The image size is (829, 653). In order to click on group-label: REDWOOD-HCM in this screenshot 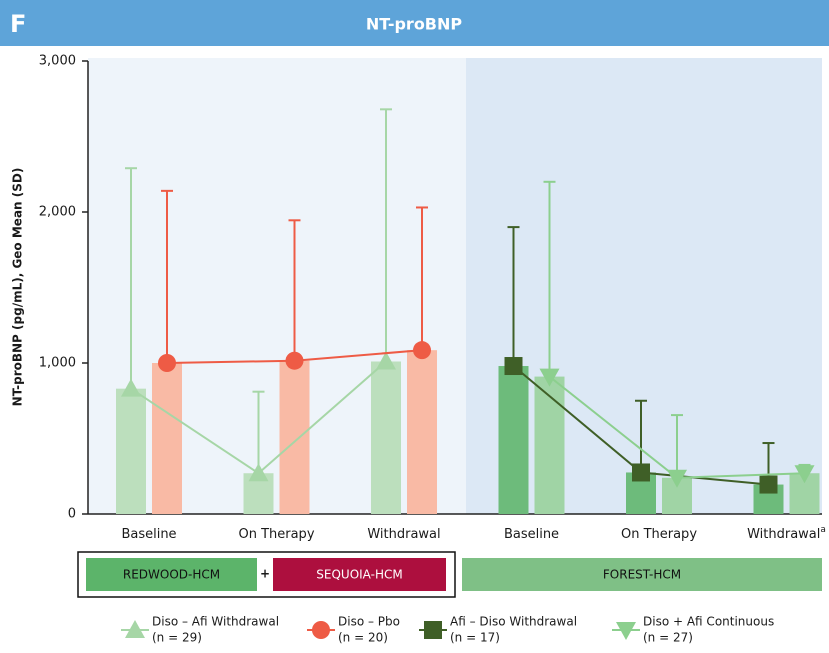, I will do `click(171, 575)`.